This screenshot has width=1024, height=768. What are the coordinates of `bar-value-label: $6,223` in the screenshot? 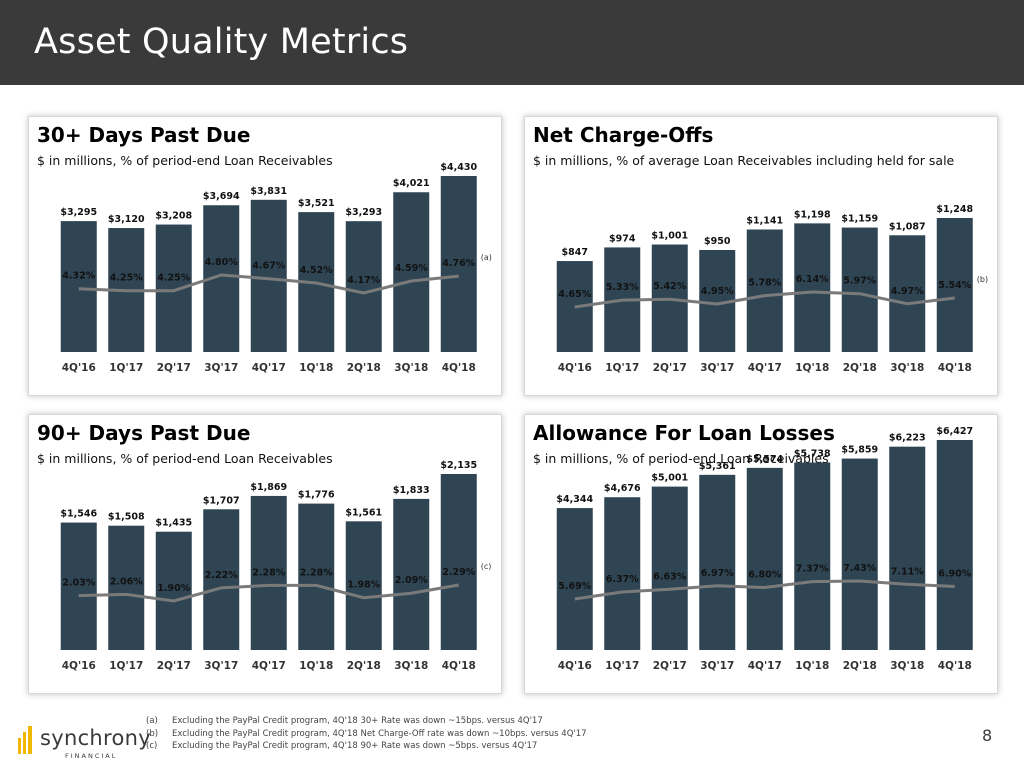 It's located at (907, 438).